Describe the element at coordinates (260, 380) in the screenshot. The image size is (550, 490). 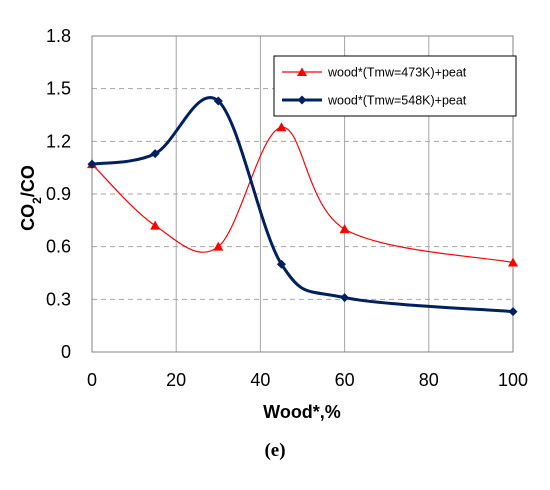
I see `x-tick-label: 40` at that location.